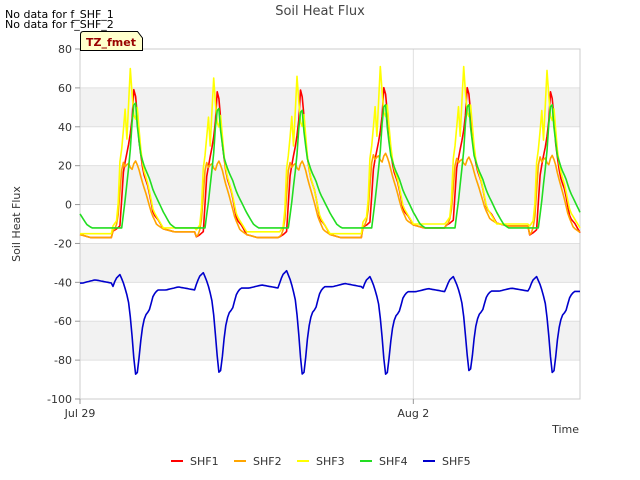 The image size is (640, 480). I want to click on site-badge: TZ_fmet, so click(111, 41).